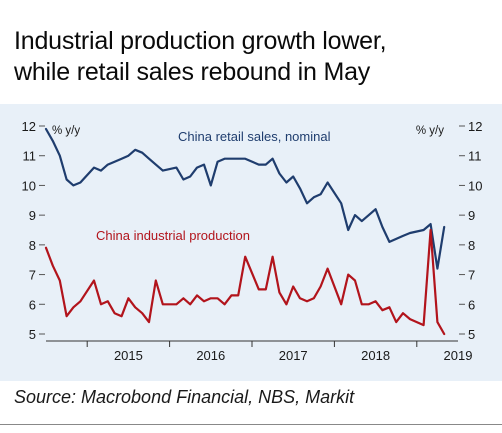 Image resolution: width=502 pixels, height=433 pixels. Describe the element at coordinates (471, 245) in the screenshot. I see `y-tick-label-right: 8` at that location.